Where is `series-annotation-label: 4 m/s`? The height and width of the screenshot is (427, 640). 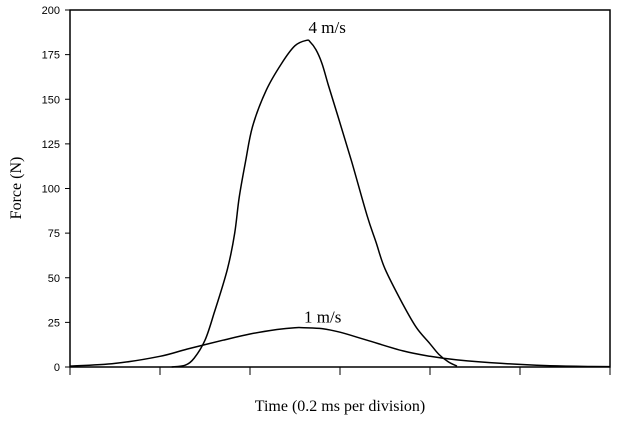 series-annotation-label: 4 m/s is located at coordinates (327, 27).